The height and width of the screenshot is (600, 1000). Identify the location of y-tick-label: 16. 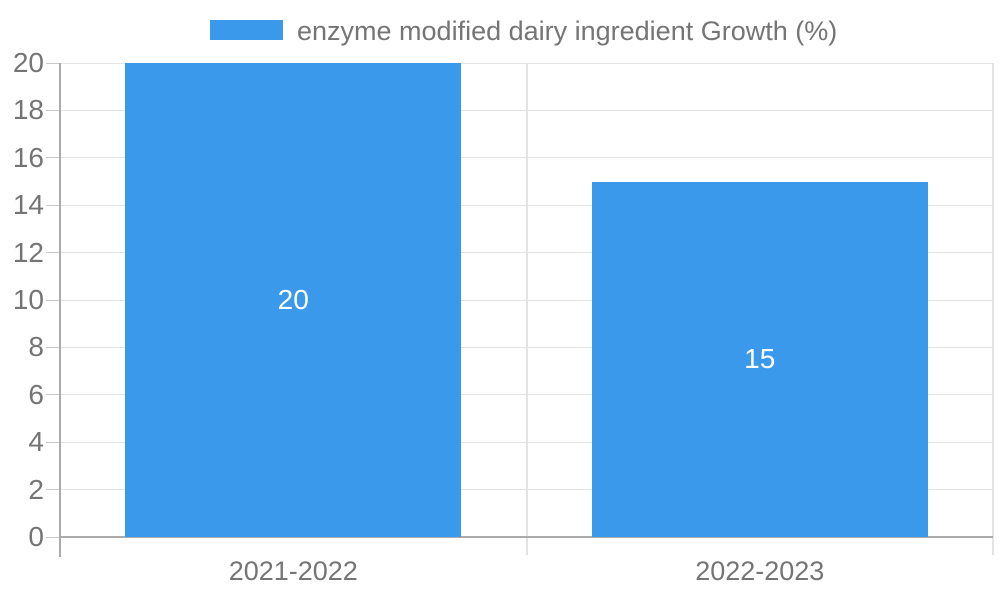
(28, 157).